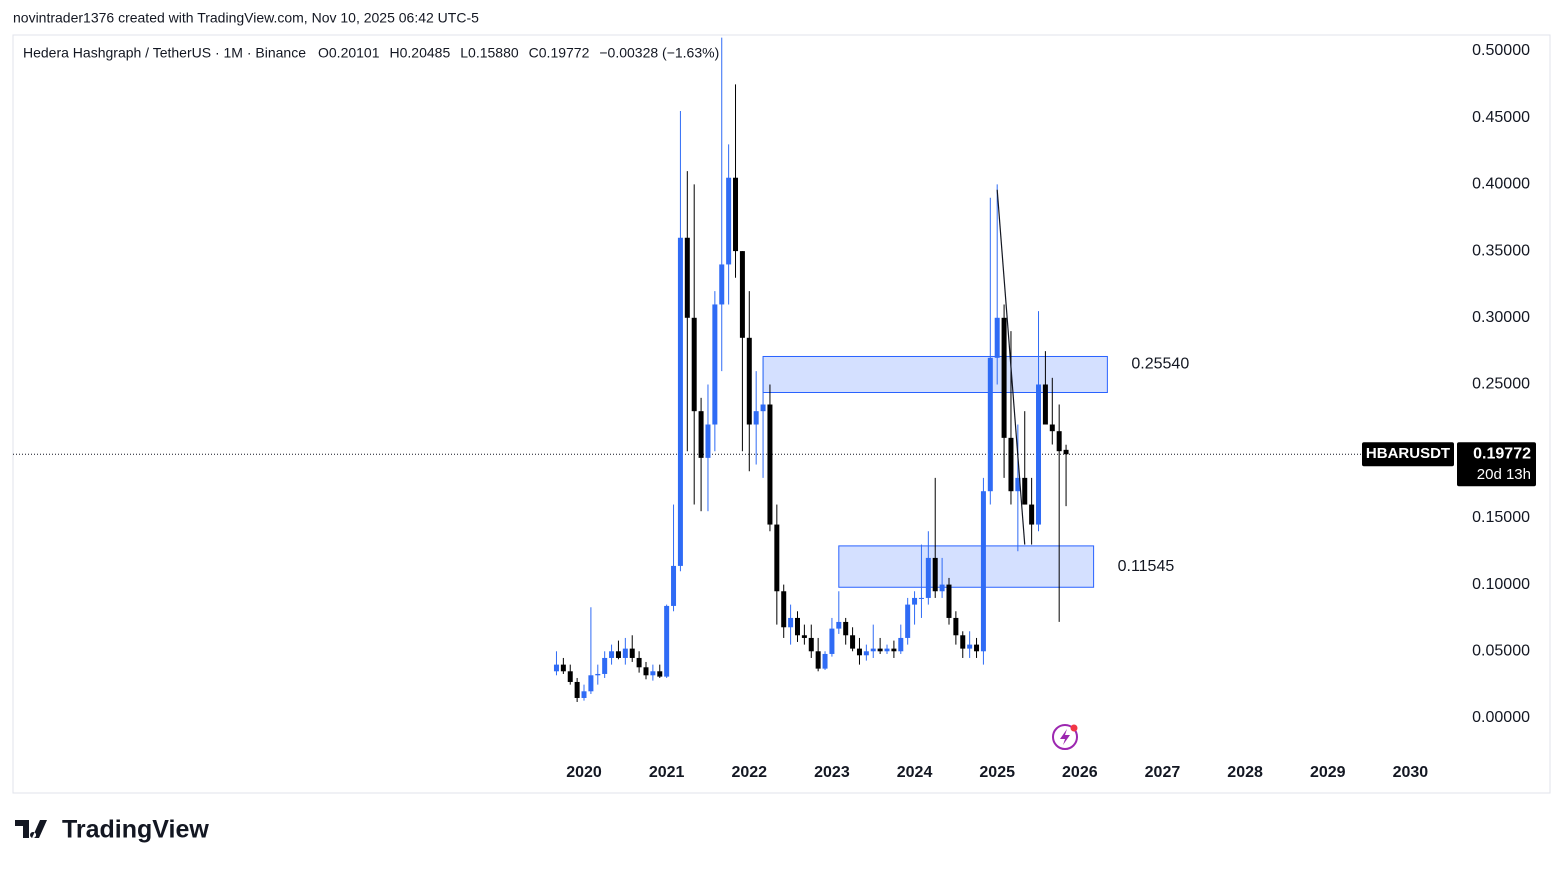  Describe the element at coordinates (1501, 717) in the screenshot. I see `y-tick-label: 0.00000` at that location.